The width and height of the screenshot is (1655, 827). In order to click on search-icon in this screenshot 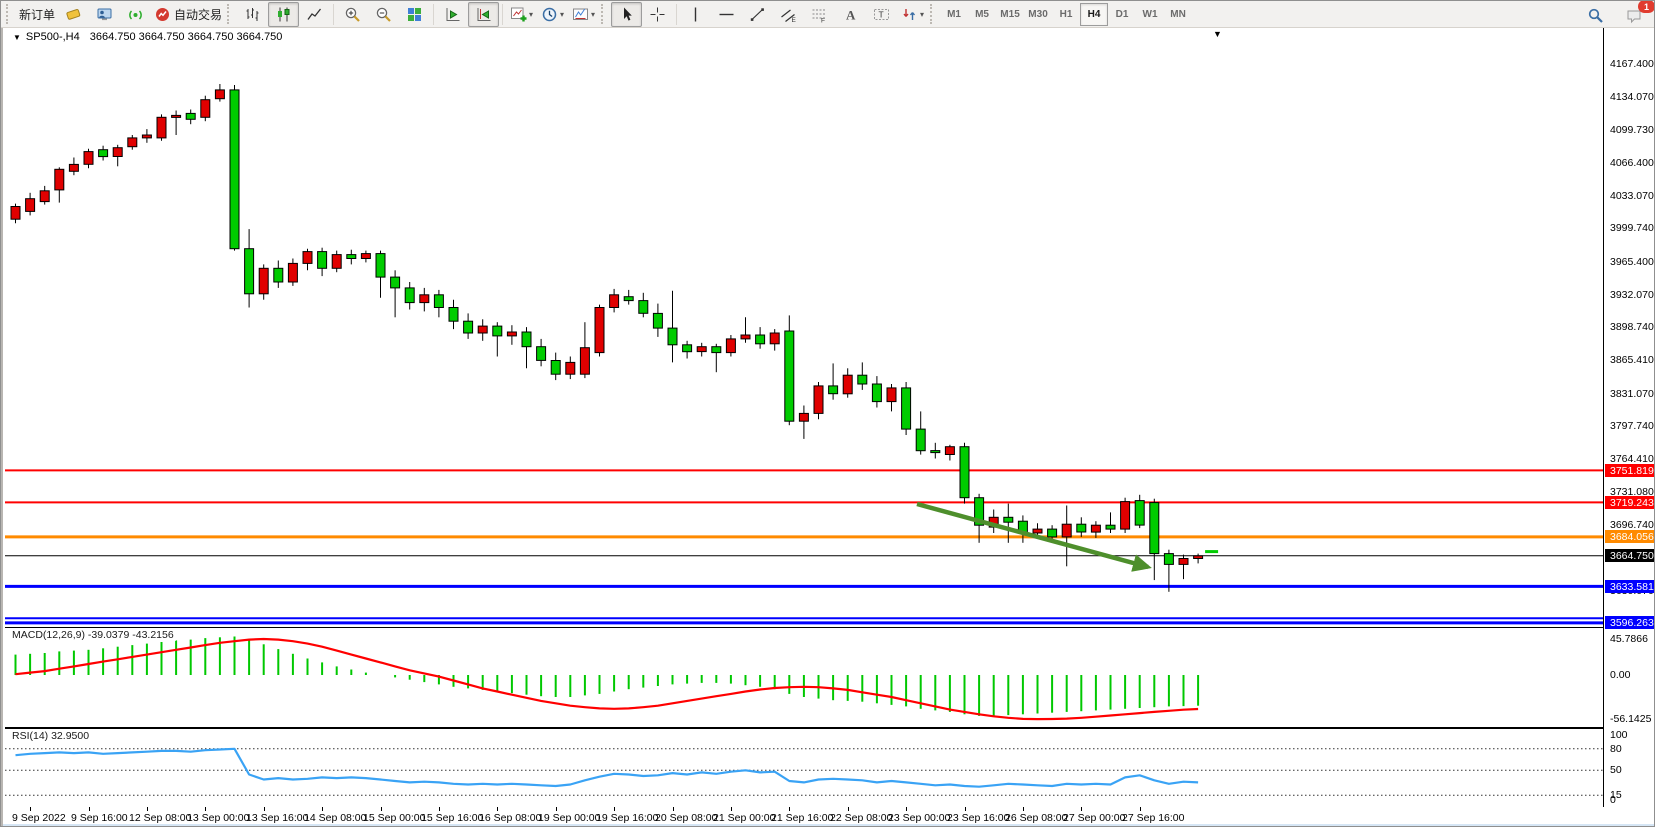, I will do `click(1595, 15)`.